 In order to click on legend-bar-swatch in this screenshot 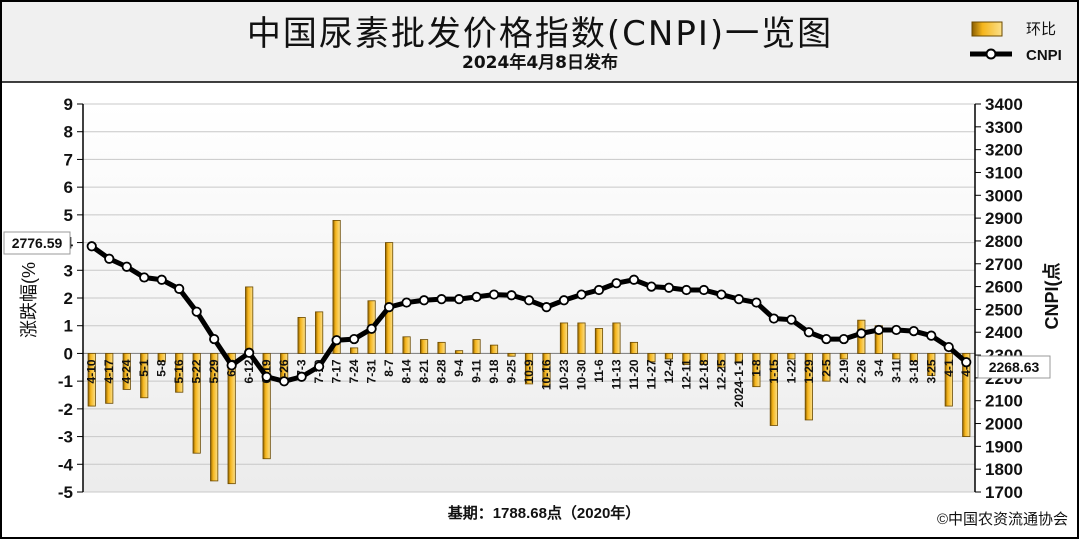, I will do `click(987, 29)`.